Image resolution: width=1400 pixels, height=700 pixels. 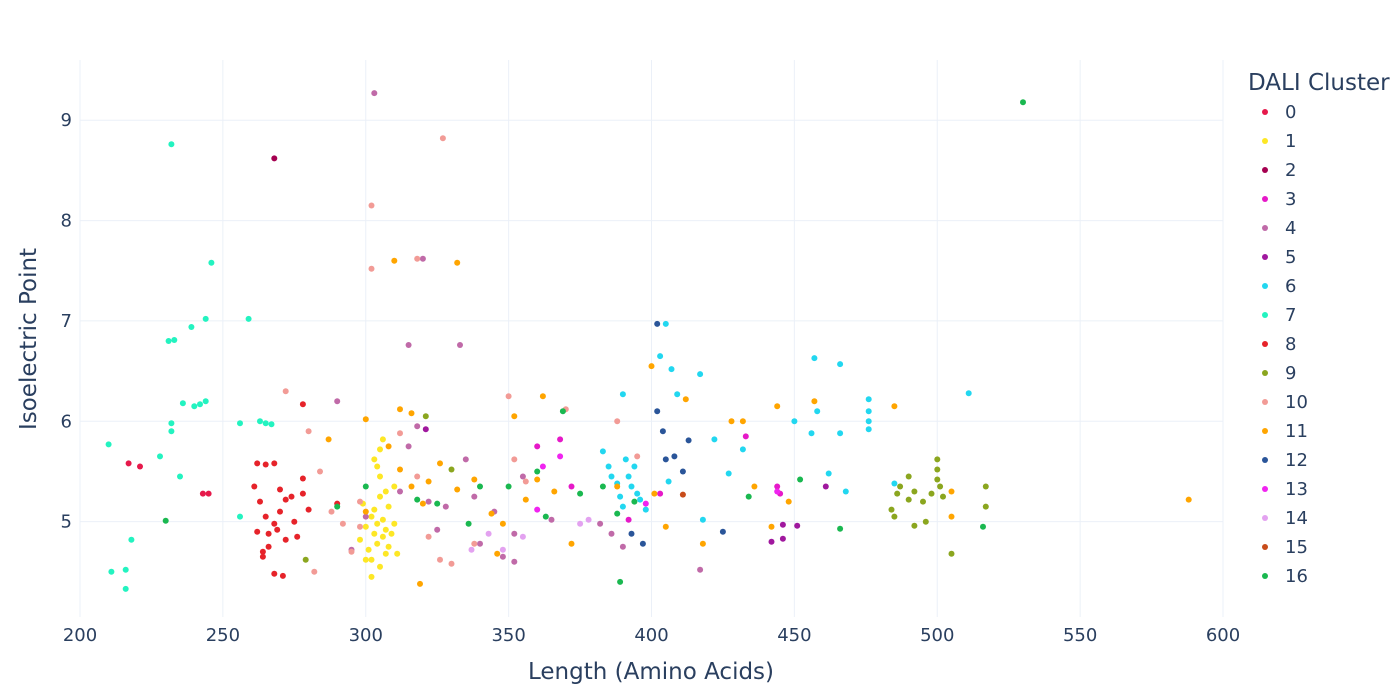 What do you see at coordinates (1279, 228) in the screenshot?
I see `legend-item-4: 4` at bounding box center [1279, 228].